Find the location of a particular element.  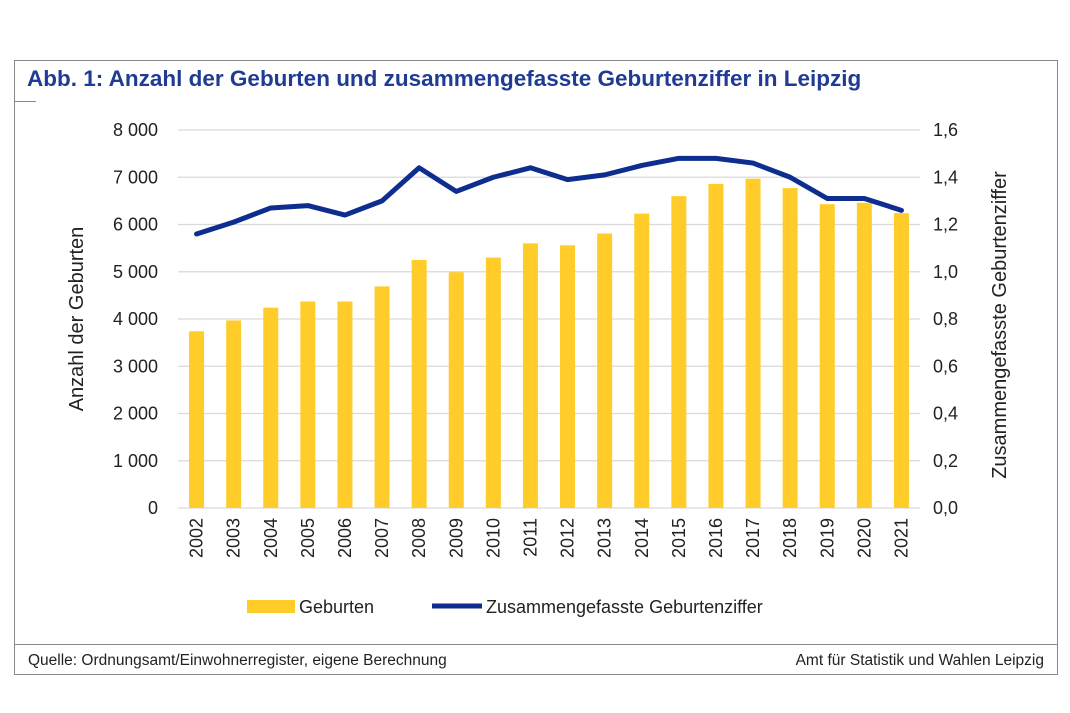

left-tick-label: 7 000 is located at coordinates (135, 177).